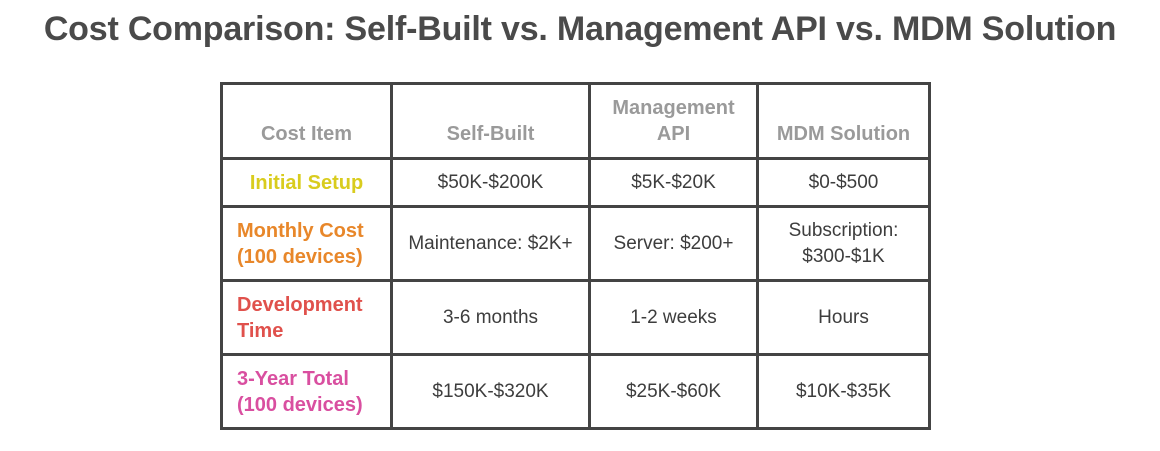 The width and height of the screenshot is (1160, 451). Describe the element at coordinates (843, 391) in the screenshot. I see `cell-mdm-solution: $10K-$35K` at that location.